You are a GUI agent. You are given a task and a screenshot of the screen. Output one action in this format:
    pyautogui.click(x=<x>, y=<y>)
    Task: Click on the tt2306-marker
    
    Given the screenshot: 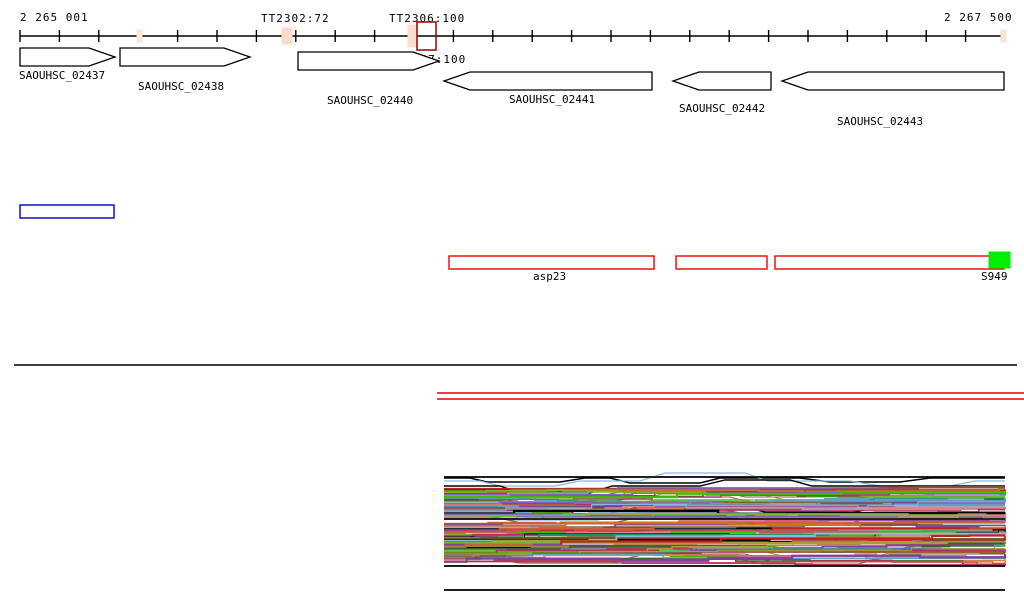 What is the action you would take?
    pyautogui.click(x=412, y=36)
    